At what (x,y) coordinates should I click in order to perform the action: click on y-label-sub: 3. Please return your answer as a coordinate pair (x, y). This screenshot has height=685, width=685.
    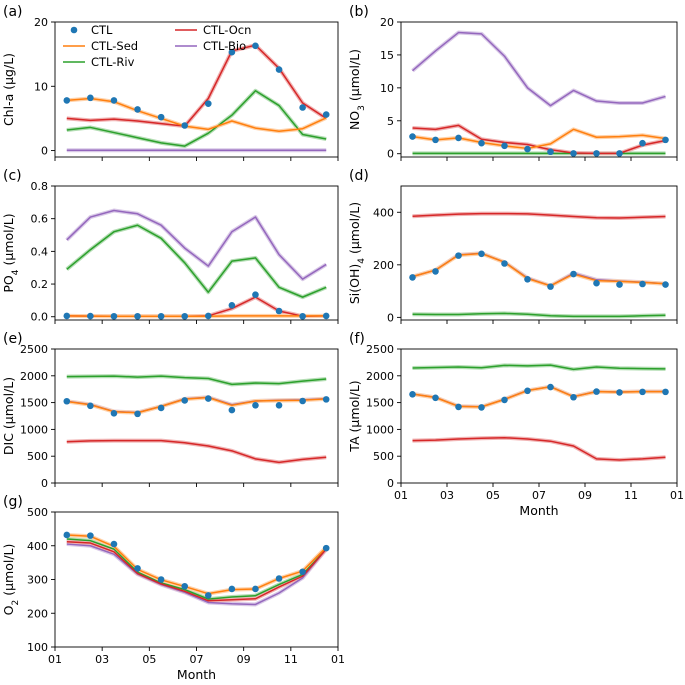
    Looking at the image, I should click on (362, 108).